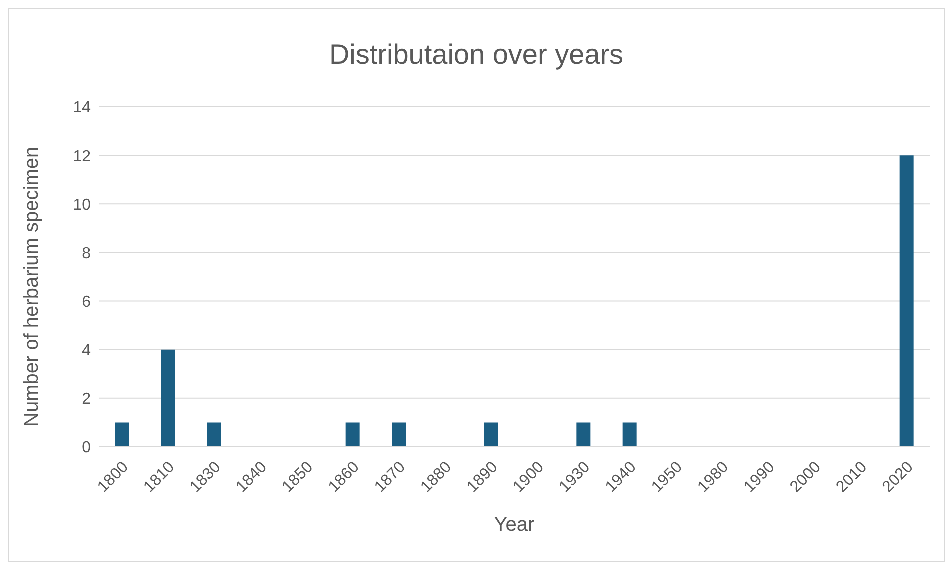  What do you see at coordinates (87, 448) in the screenshot?
I see `y-tick-label: 0` at bounding box center [87, 448].